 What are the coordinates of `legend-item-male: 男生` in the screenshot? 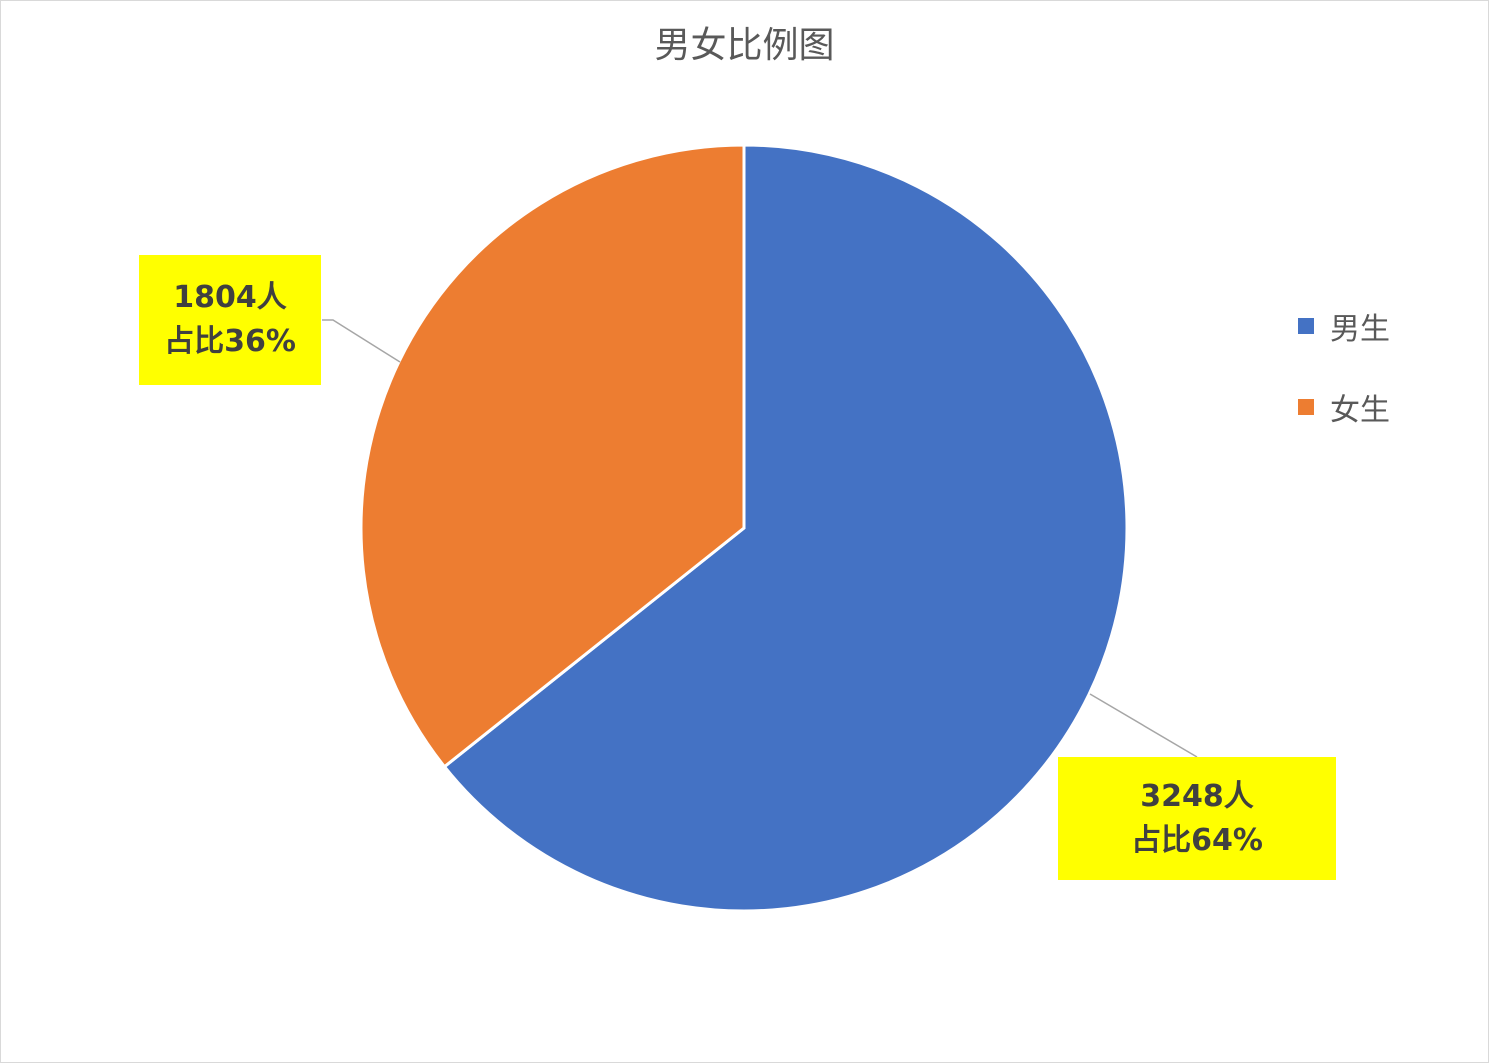 It's located at (1344, 326).